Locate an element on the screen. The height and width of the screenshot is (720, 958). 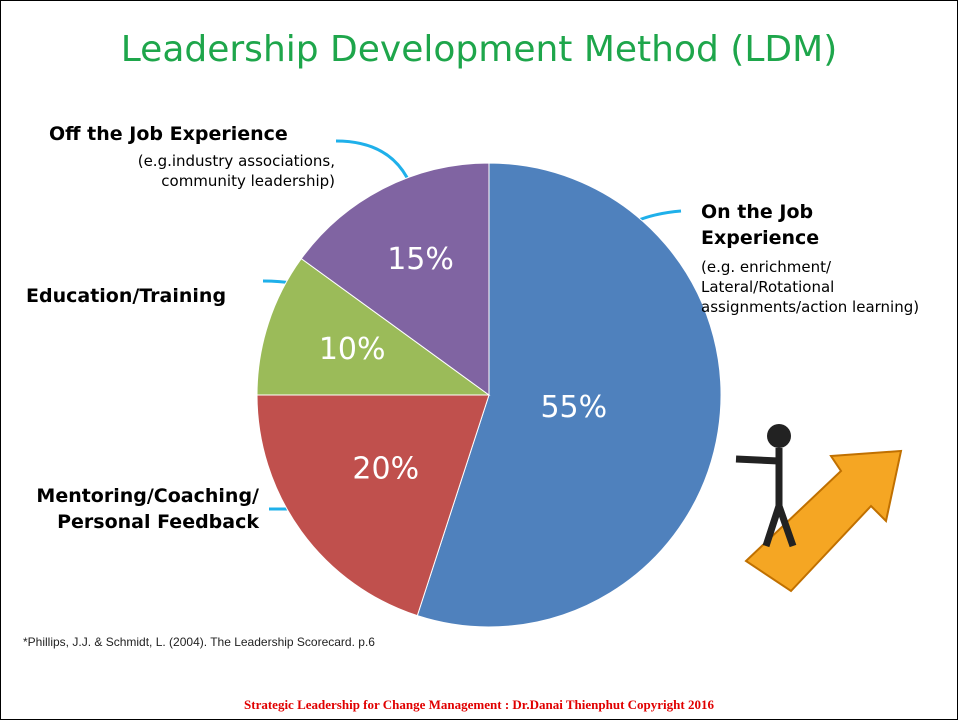
data-label: 20% is located at coordinates (385, 469).